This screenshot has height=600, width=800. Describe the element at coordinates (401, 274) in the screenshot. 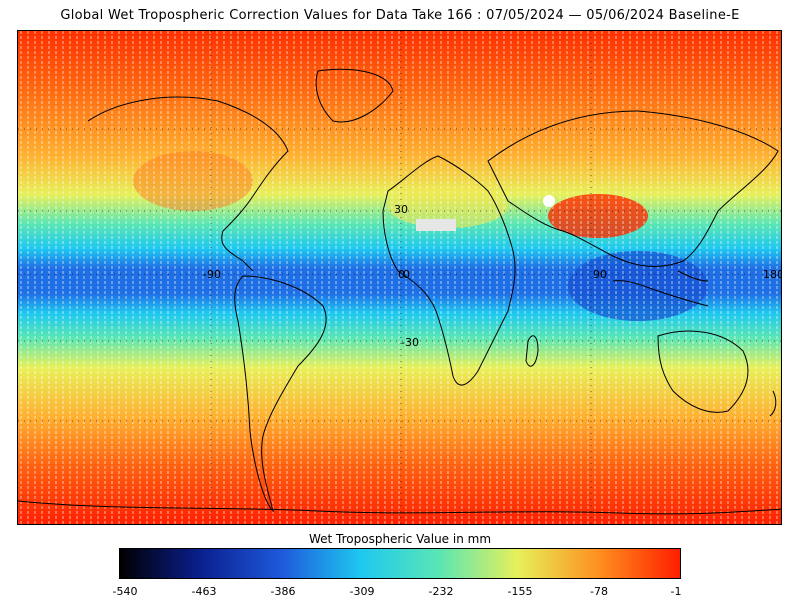

I see `lat-label-0: 0` at that location.